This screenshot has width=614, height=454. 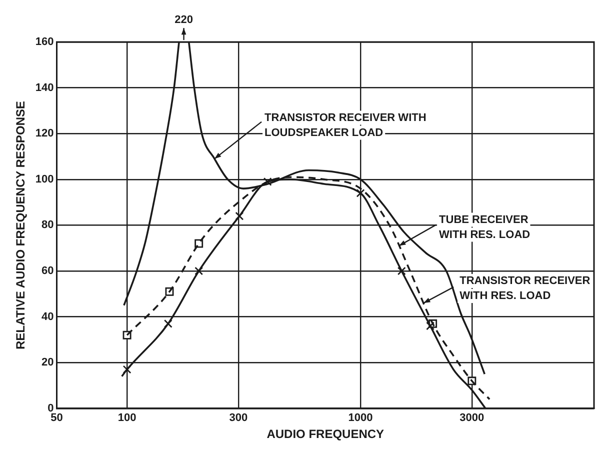 I want to click on annotation: 220, so click(x=183, y=20).